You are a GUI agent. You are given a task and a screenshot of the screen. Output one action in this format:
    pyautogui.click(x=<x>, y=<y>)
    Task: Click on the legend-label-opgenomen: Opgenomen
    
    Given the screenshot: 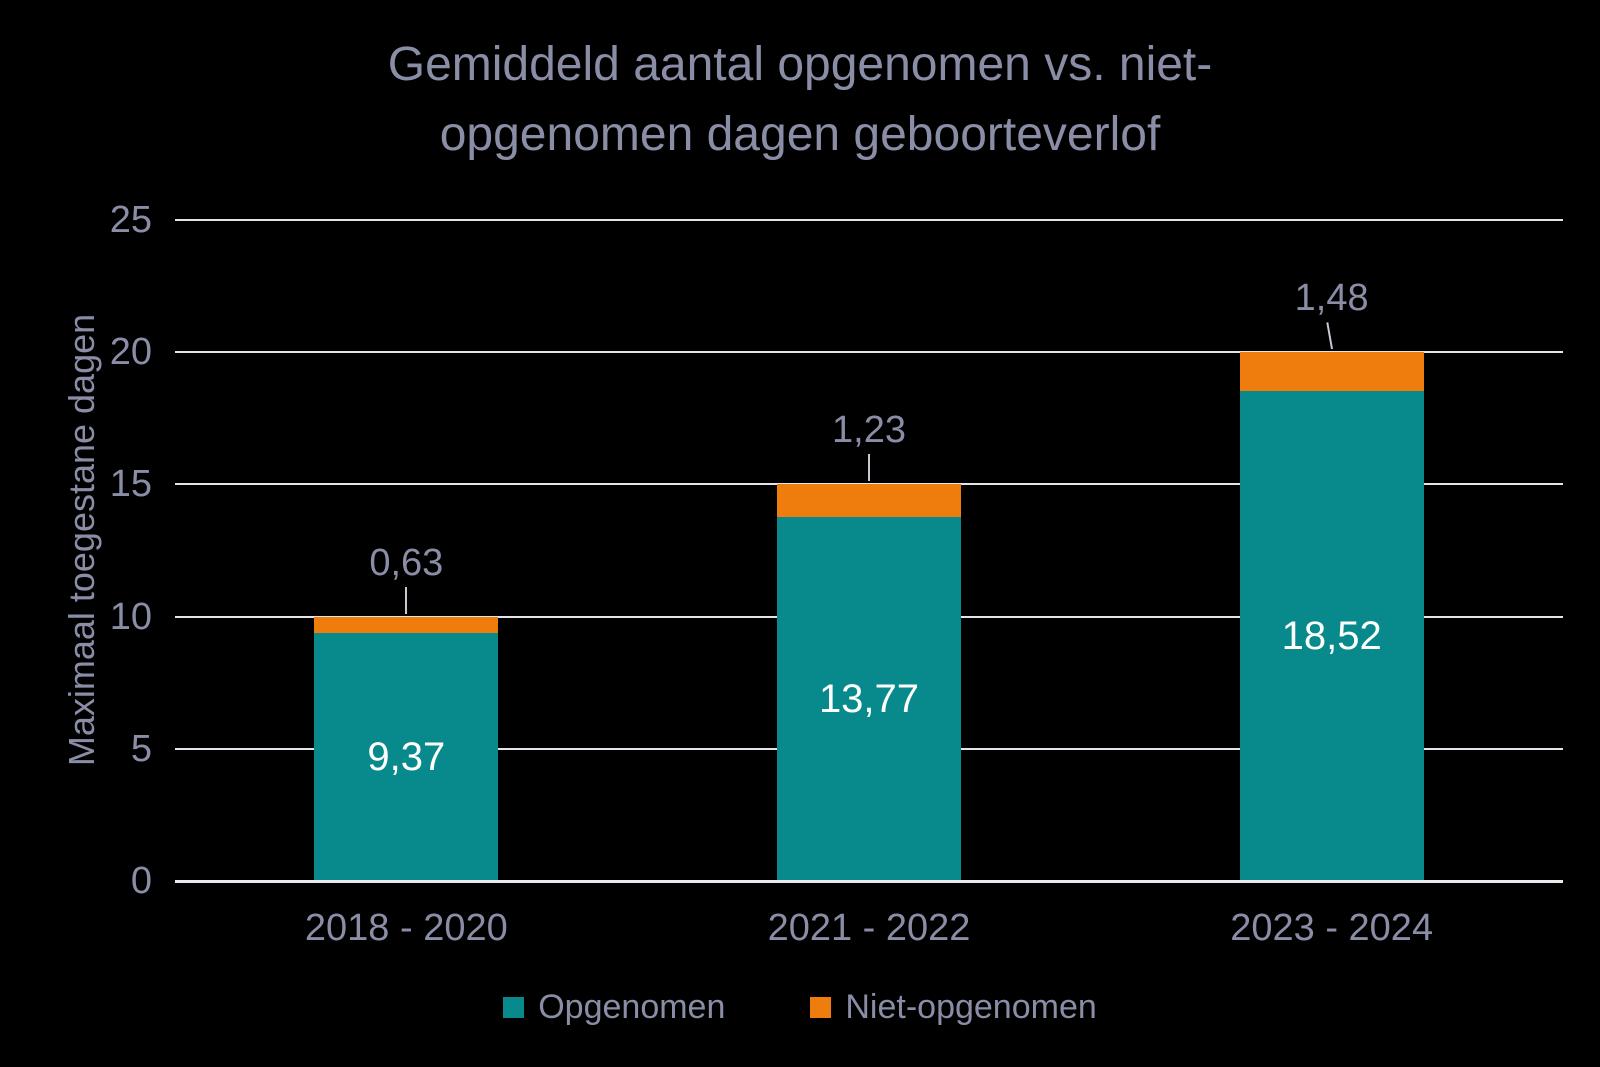 What is the action you would take?
    pyautogui.click(x=632, y=1007)
    